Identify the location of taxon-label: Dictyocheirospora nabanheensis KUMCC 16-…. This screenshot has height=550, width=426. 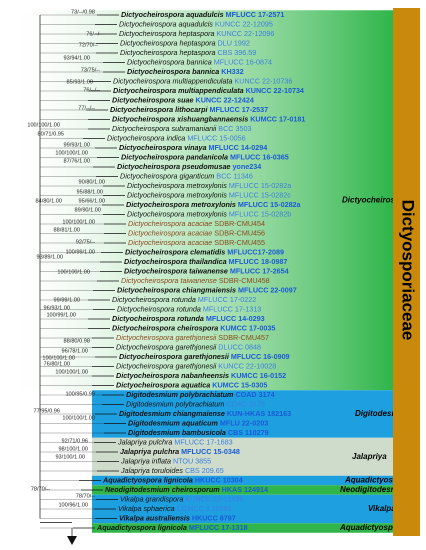
(201, 375).